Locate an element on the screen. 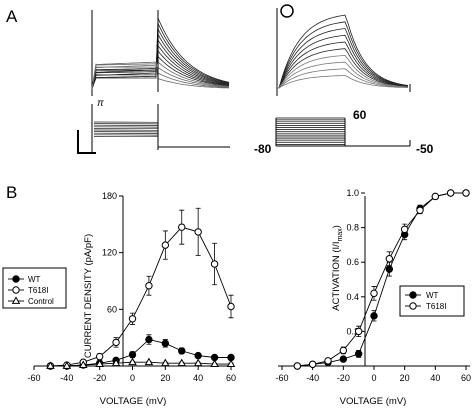  iv-x-axis-label: VOLTAGE (mV) is located at coordinates (133, 401).